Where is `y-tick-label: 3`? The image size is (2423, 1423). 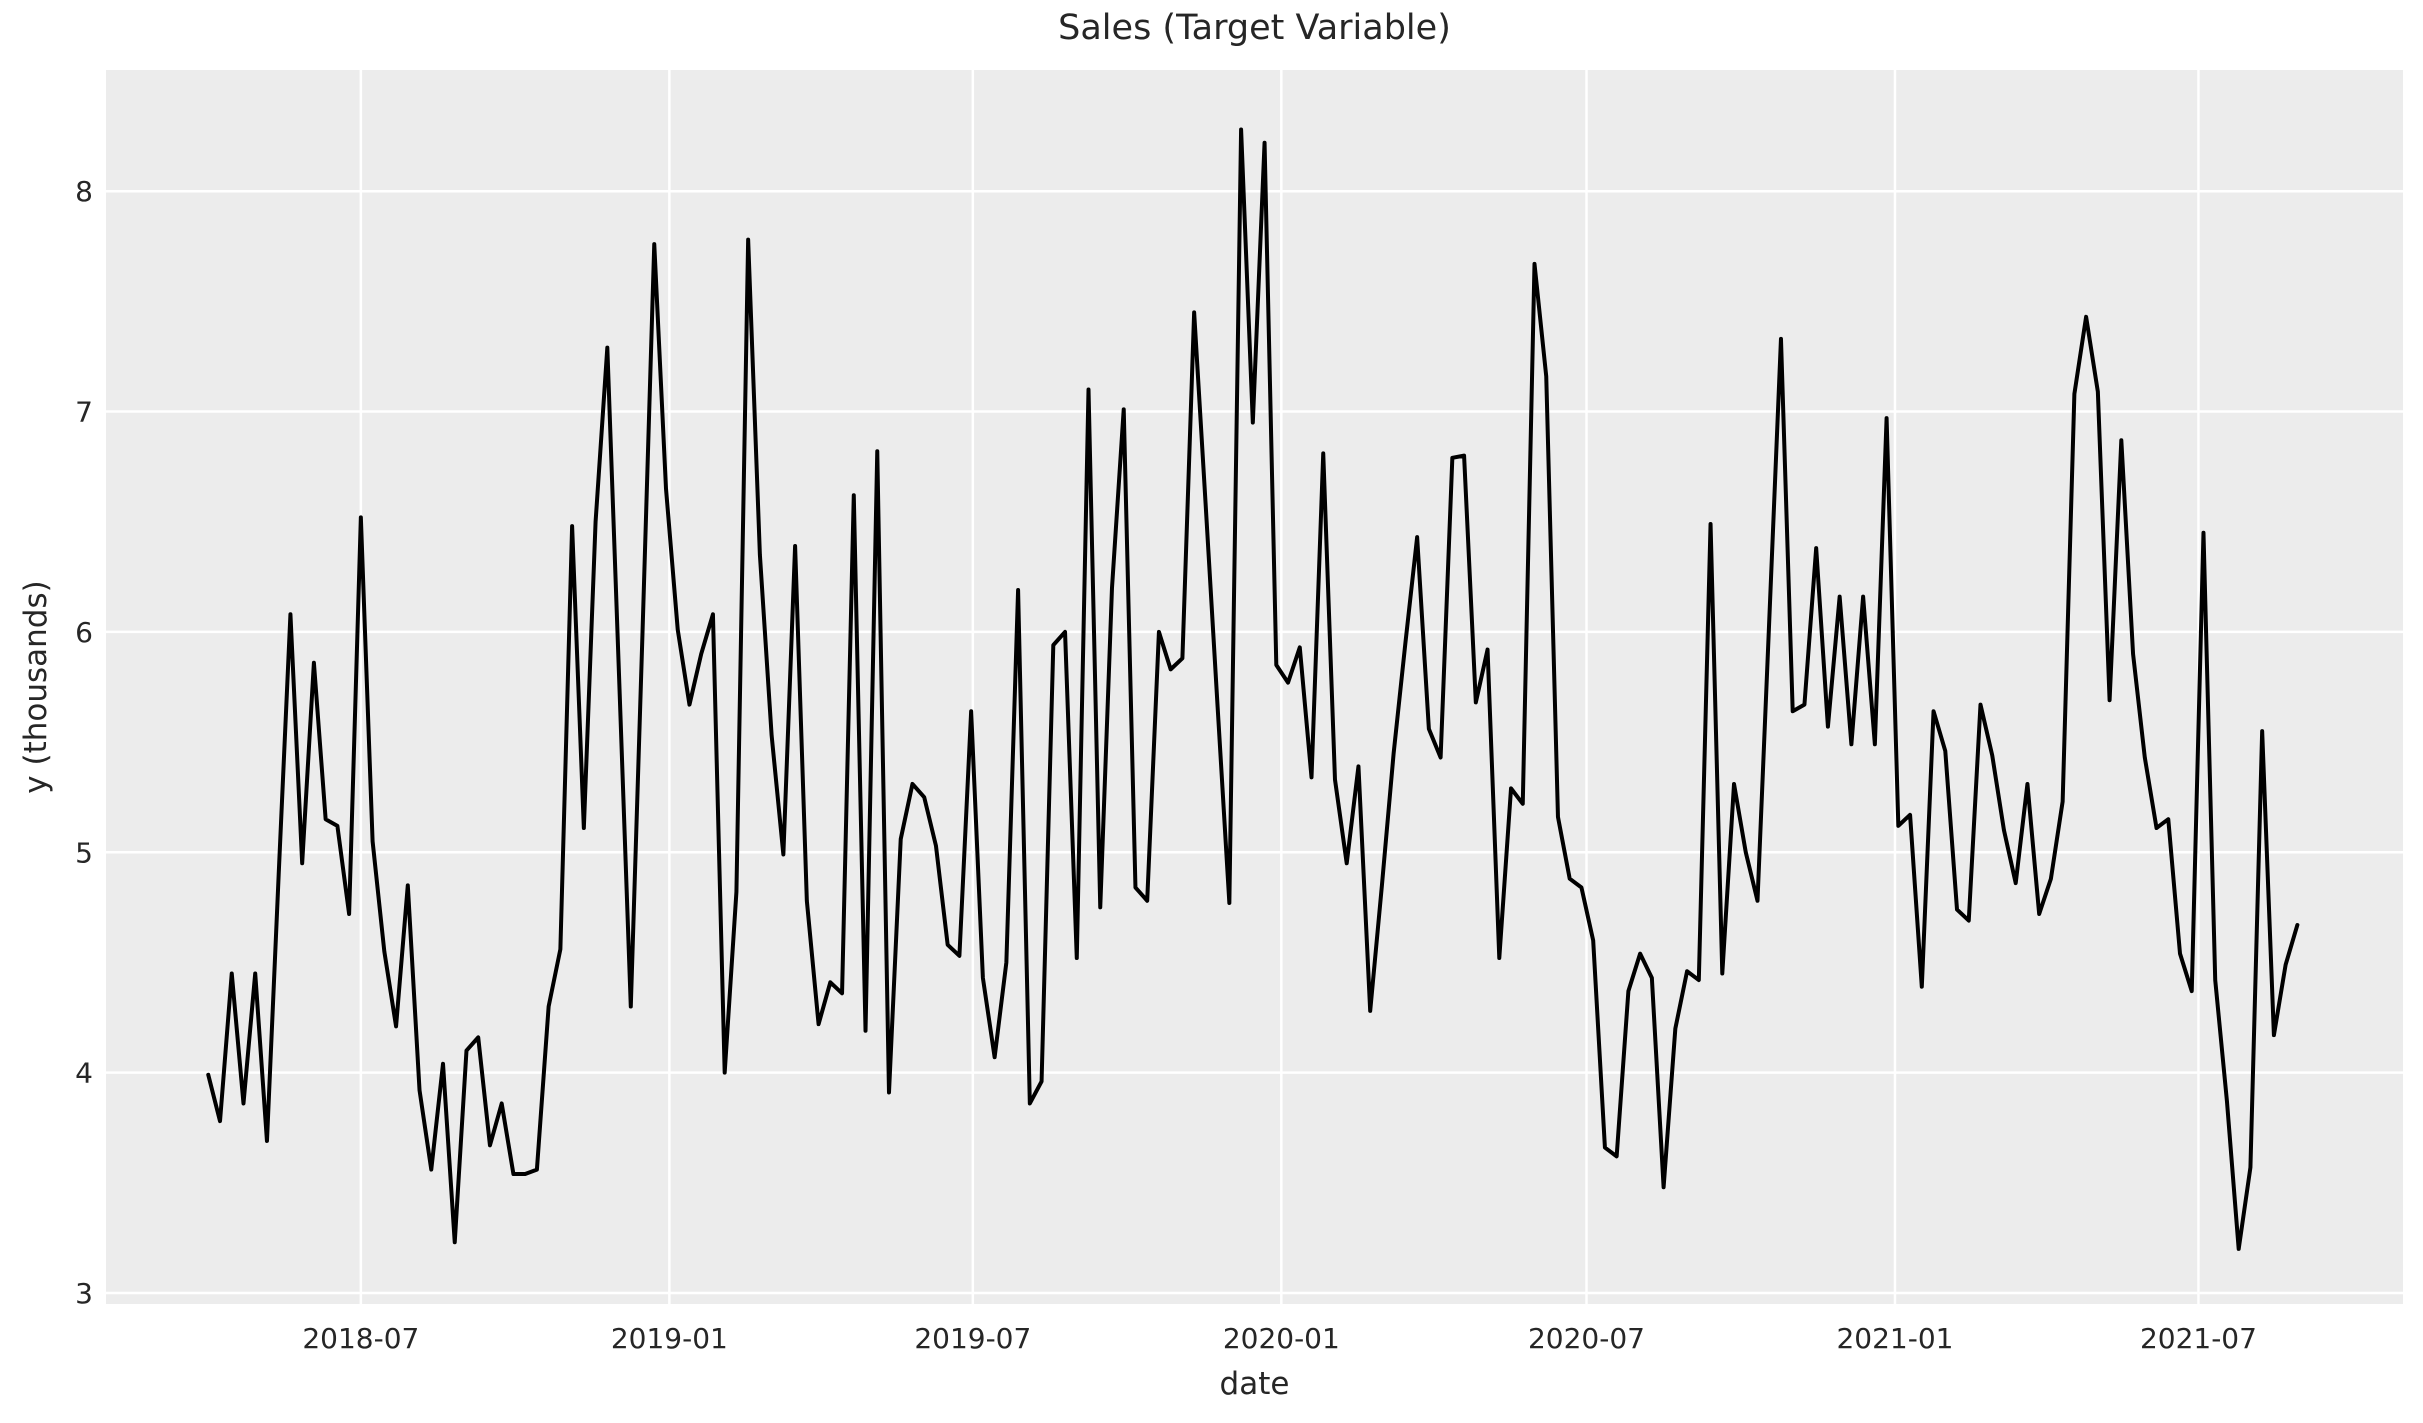
y-tick-label: 3 is located at coordinates (84, 1293).